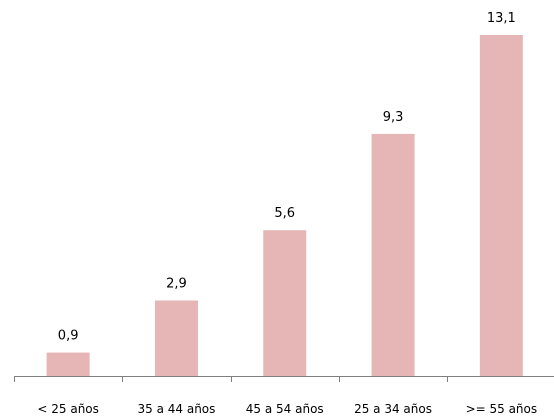 The width and height of the screenshot is (554, 420). Describe the element at coordinates (502, 409) in the screenshot. I see `x-tick-label: >= 55 años` at that location.